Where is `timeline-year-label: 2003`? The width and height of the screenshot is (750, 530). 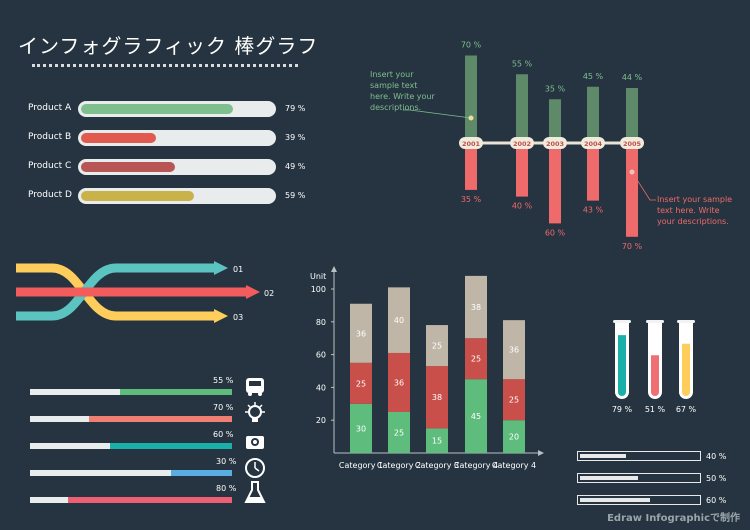
timeline-year-label: 2003 is located at coordinates (555, 144).